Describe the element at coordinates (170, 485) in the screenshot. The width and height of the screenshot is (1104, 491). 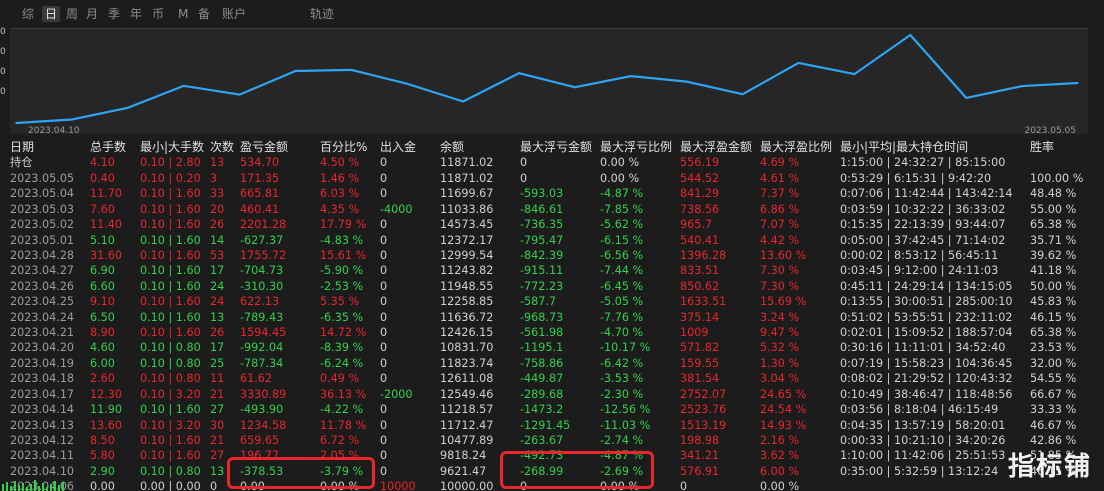
I see `cell-minmax: 0.00 | 0.00` at that location.